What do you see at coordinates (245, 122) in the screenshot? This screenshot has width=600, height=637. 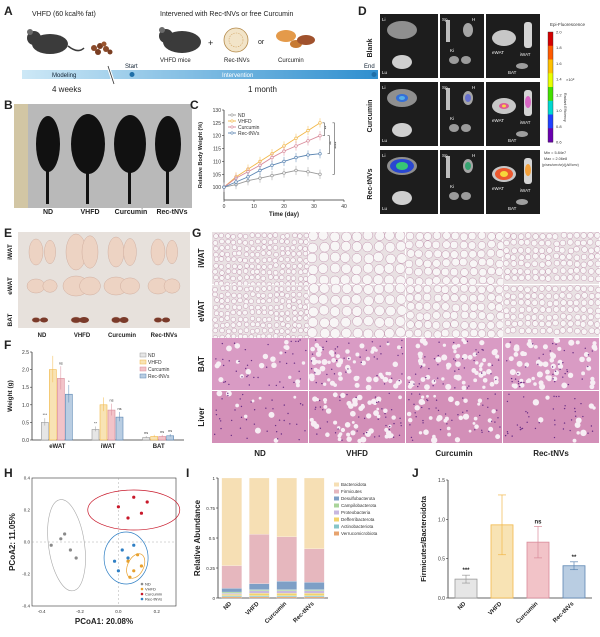 I see `legend-label: VHFD` at bounding box center [245, 122].